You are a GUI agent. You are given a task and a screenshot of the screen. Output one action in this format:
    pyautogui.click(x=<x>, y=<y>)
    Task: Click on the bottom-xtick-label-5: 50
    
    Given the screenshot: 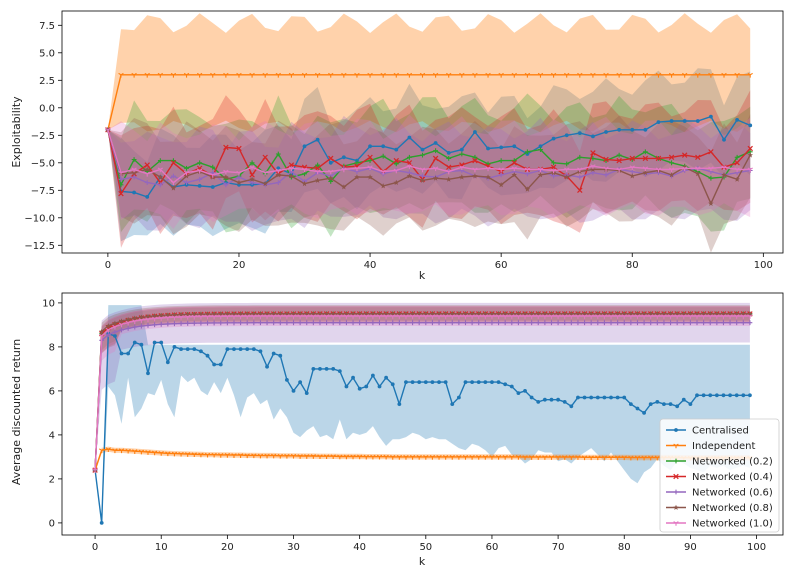 What is the action you would take?
    pyautogui.click(x=425, y=547)
    